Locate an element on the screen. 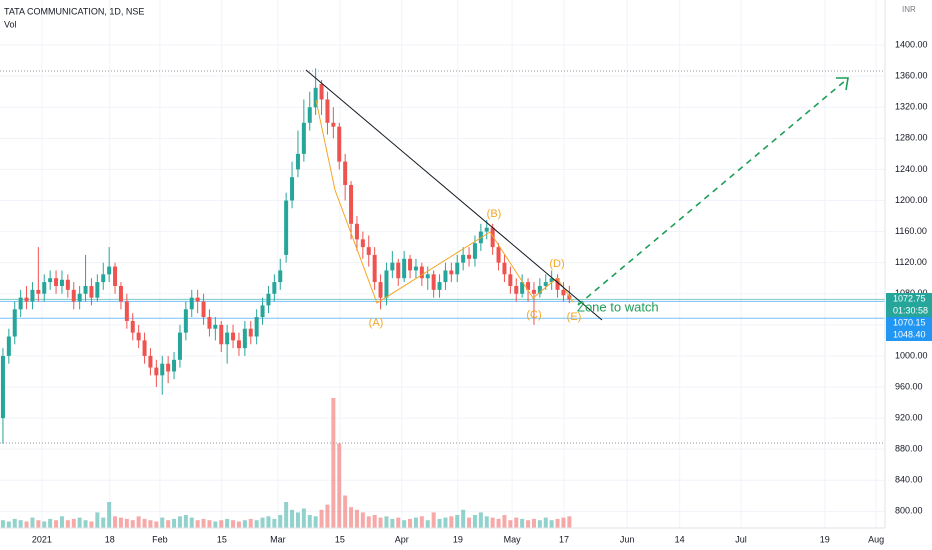 This screenshot has width=932, height=550. x-tick-label: 18 is located at coordinates (110, 539).